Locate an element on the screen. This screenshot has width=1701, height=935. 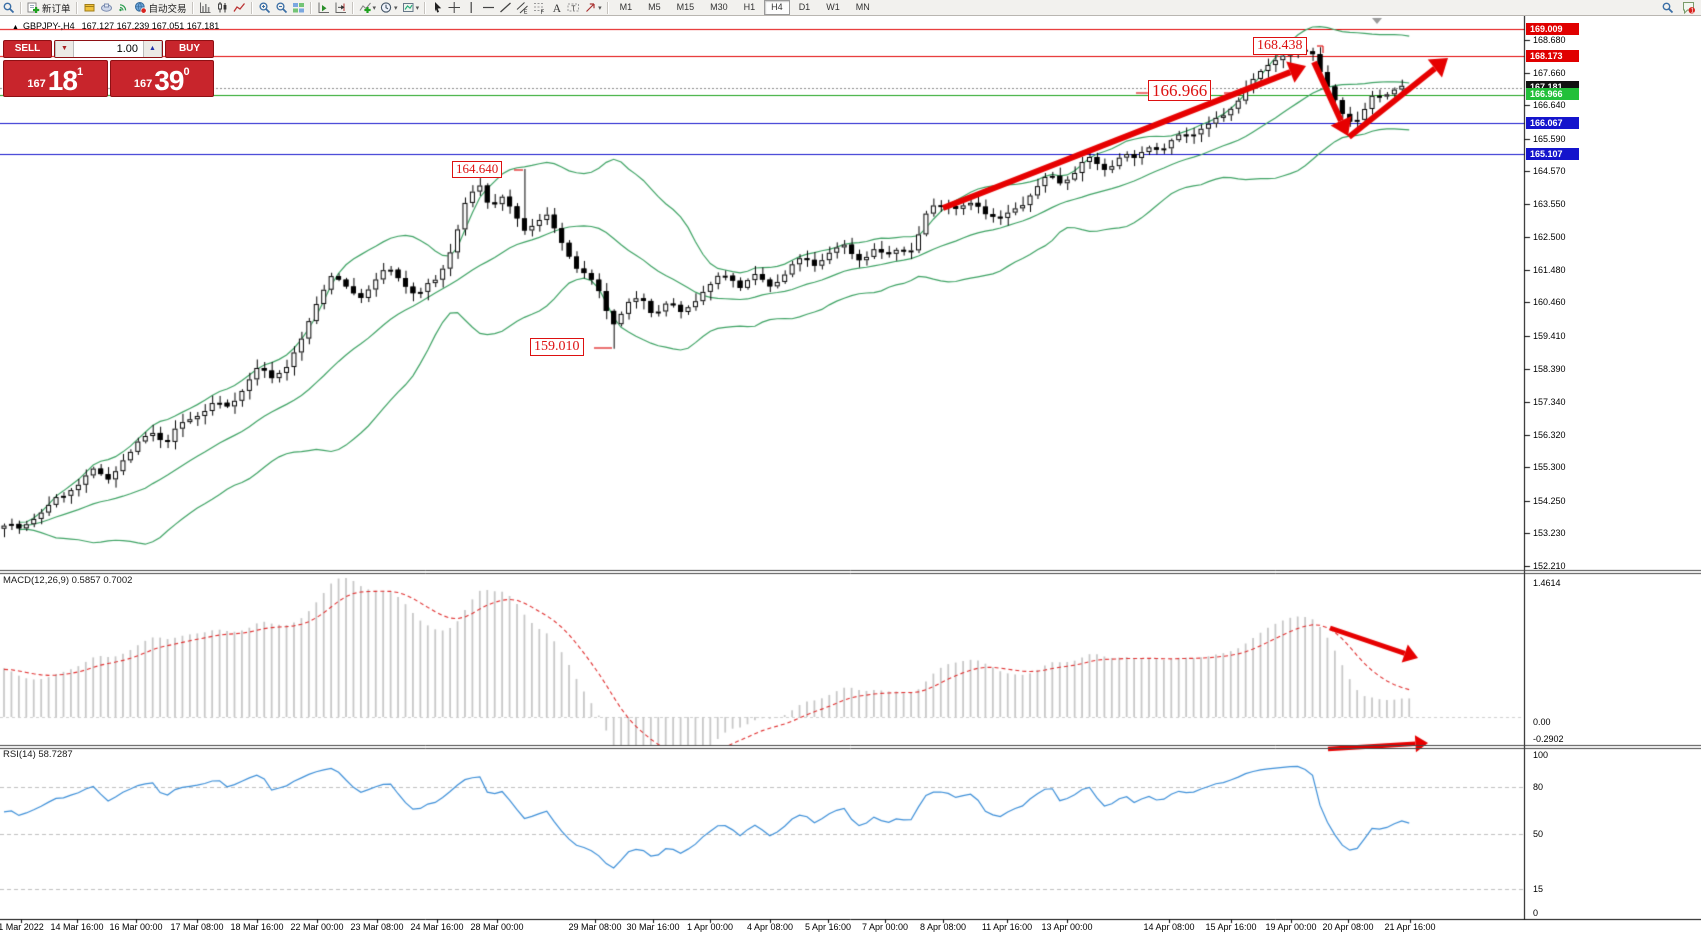
periods-button: ▾ is located at coordinates (389, 7).